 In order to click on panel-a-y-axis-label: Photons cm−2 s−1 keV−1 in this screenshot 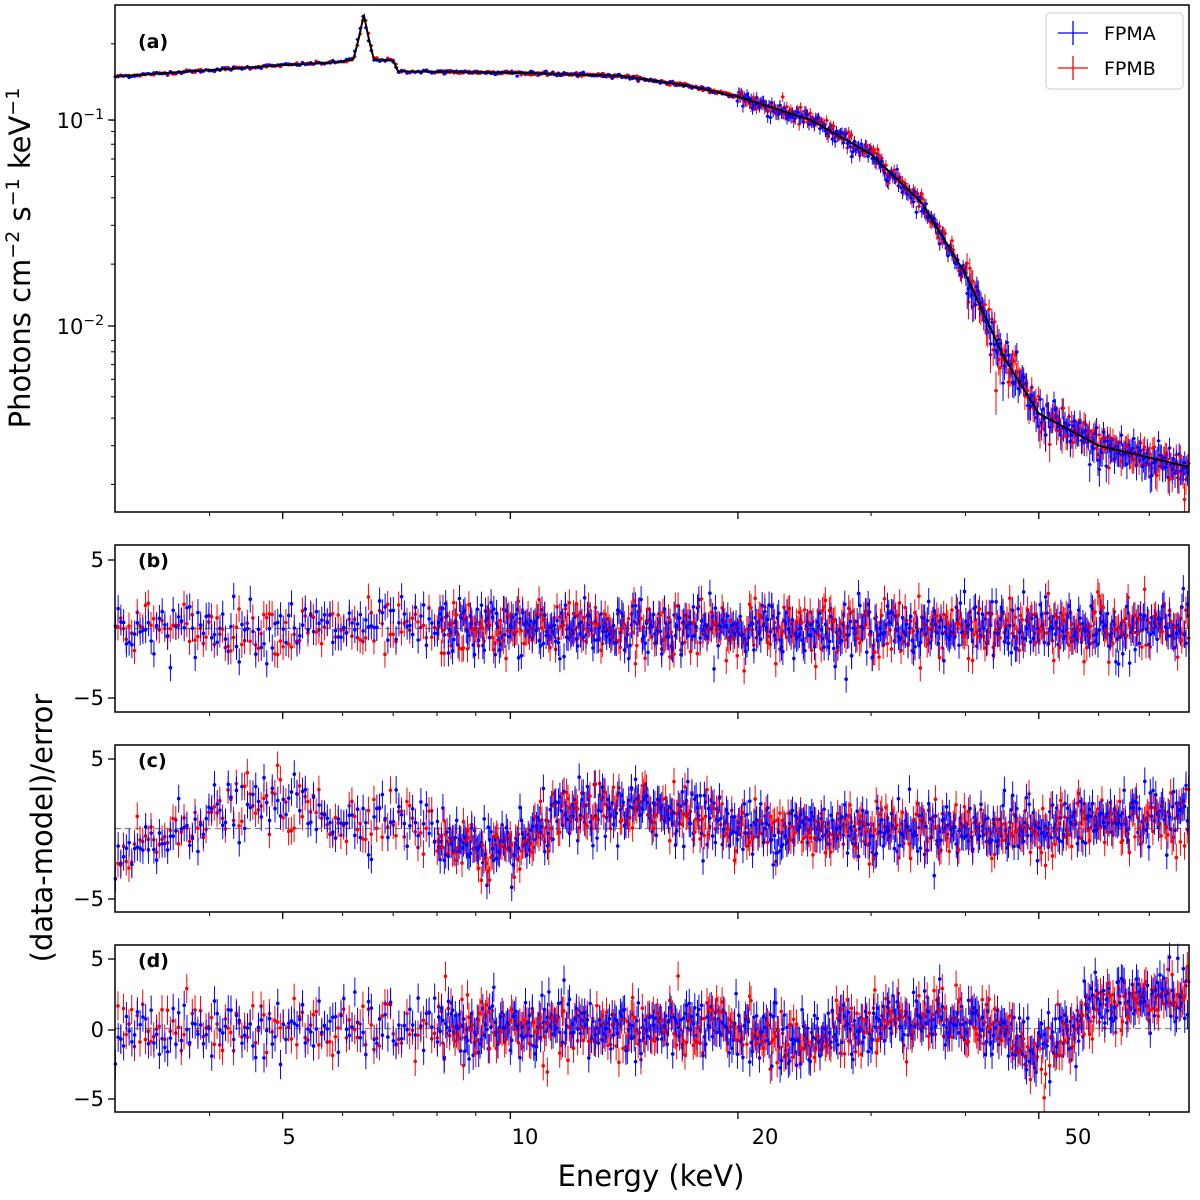, I will do `click(19, 258)`.